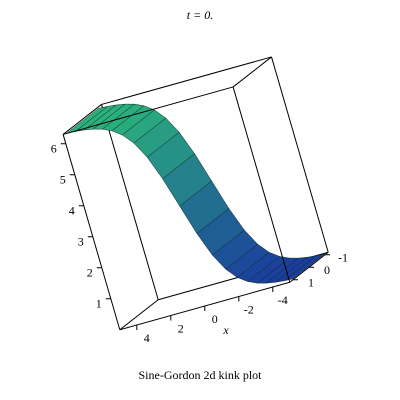 This screenshot has height=400, width=400. What do you see at coordinates (200, 15) in the screenshot?
I see `chart-title: t = 0.` at bounding box center [200, 15].